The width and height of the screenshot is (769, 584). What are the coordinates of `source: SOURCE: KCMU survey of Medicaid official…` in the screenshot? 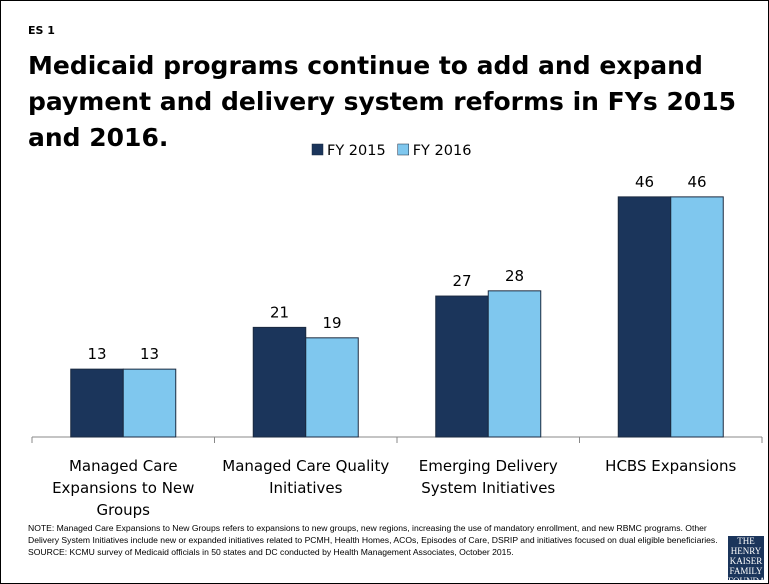 It's located at (271, 552).